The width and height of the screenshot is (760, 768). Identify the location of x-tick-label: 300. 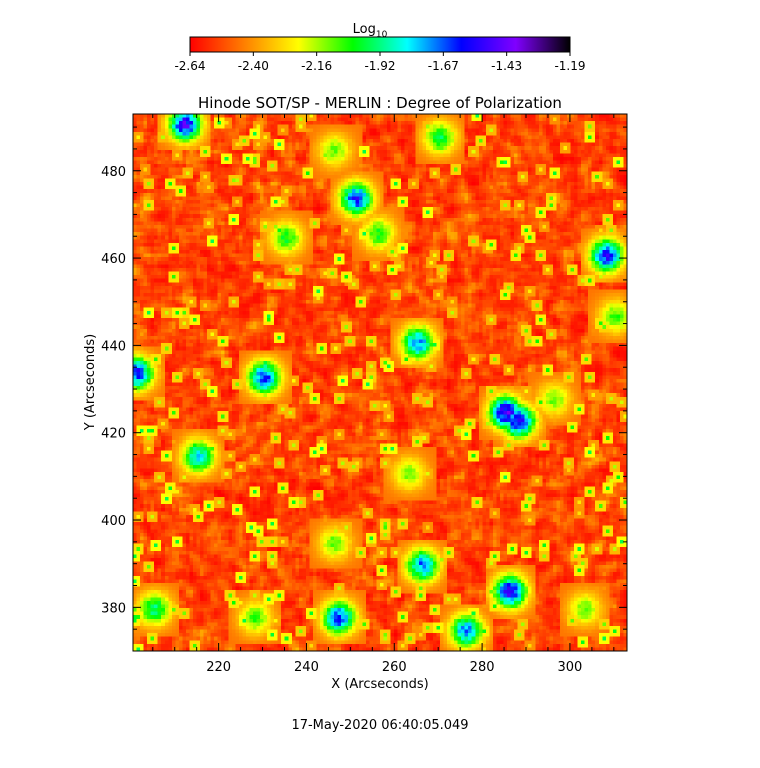
(570, 667).